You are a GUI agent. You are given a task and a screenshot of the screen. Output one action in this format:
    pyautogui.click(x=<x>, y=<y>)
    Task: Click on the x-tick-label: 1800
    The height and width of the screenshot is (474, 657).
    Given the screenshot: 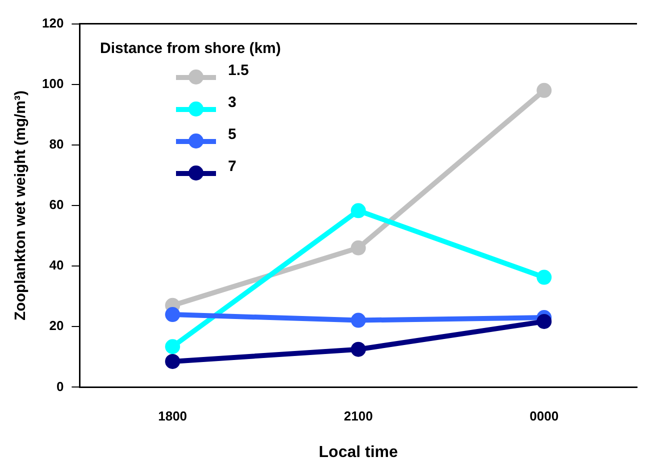 What is the action you would take?
    pyautogui.click(x=173, y=416)
    